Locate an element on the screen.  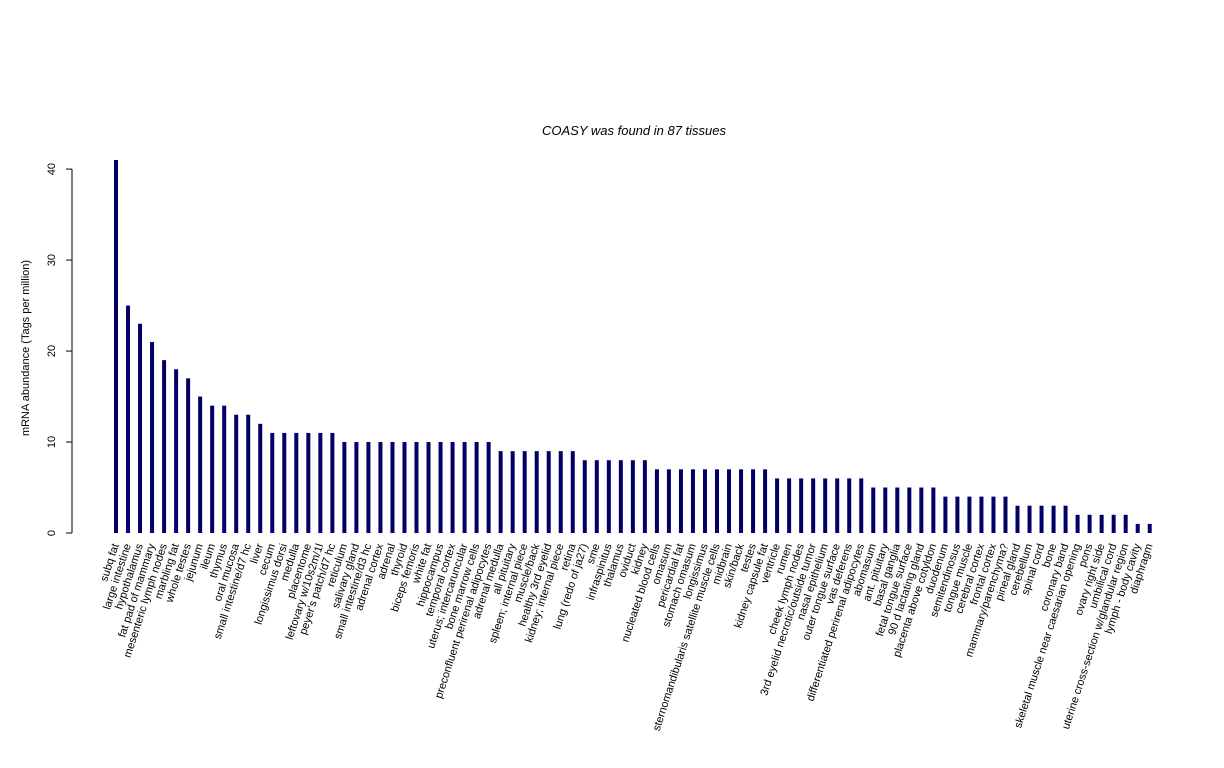
chart-title: COASY was found in 87 tissues is located at coordinates (634, 130).